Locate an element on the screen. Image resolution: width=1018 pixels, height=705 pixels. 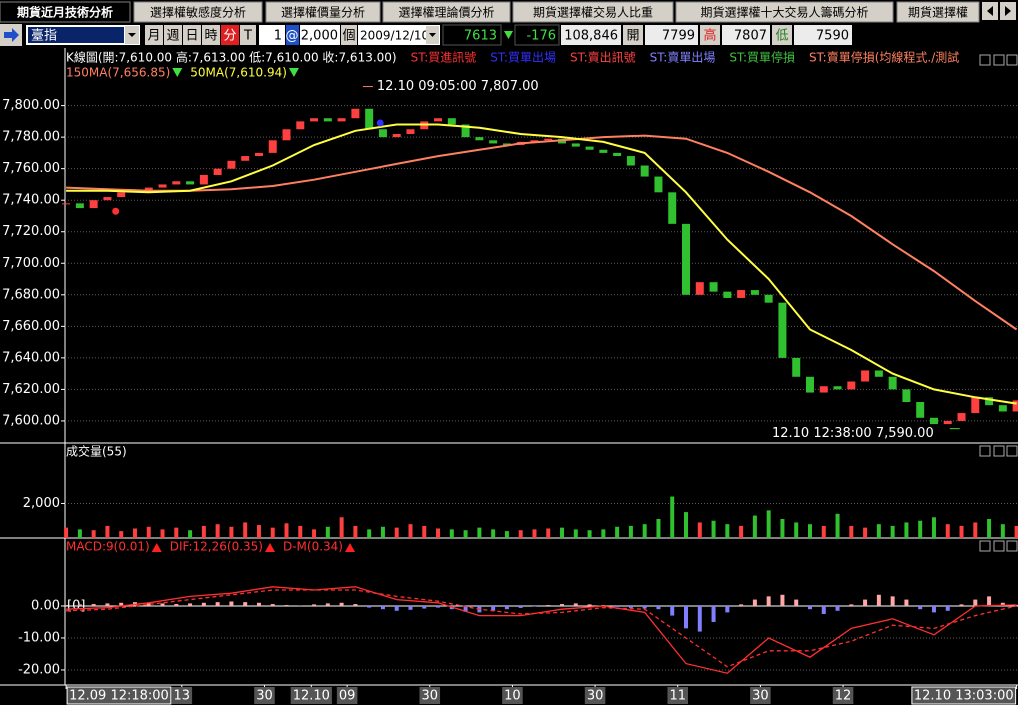
date-combobox is located at coordinates (399, 35).